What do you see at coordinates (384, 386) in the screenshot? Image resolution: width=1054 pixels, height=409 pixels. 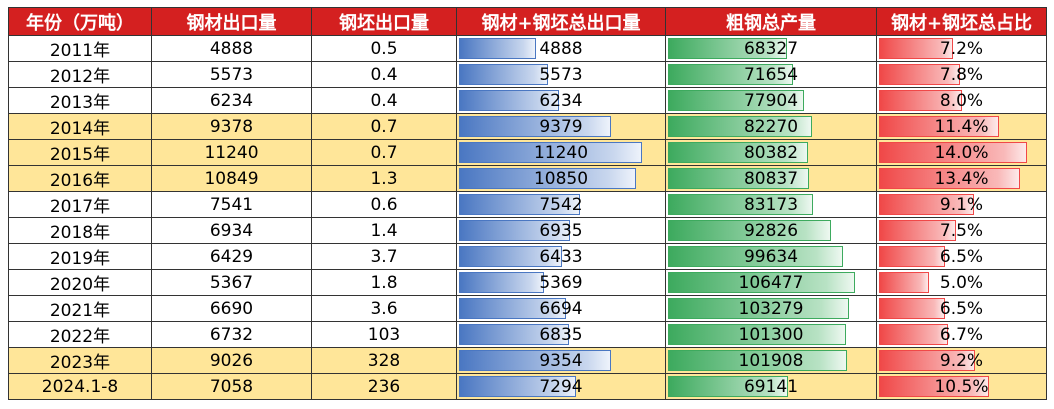 I see `cell-billet-export: 236` at bounding box center [384, 386].